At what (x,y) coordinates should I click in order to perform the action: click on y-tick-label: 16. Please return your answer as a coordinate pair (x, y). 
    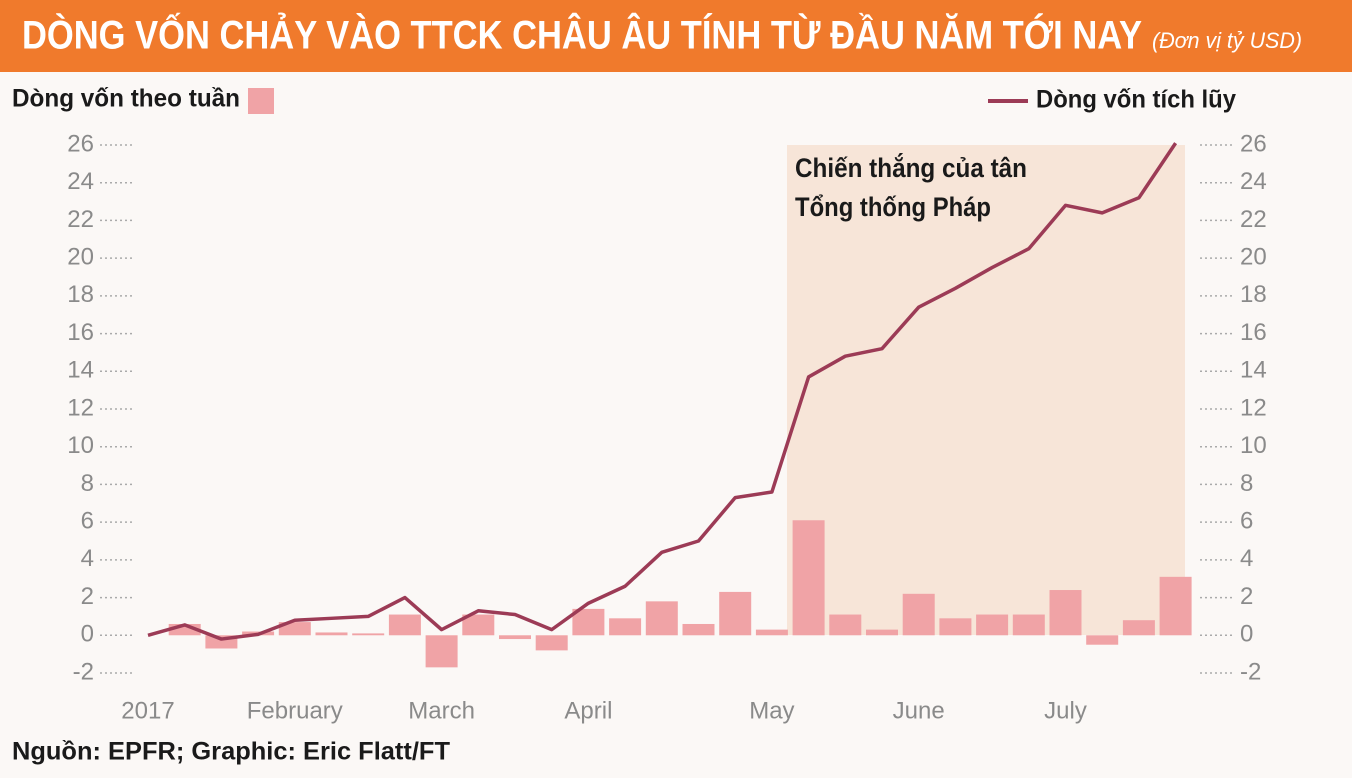
    Looking at the image, I should click on (80, 332).